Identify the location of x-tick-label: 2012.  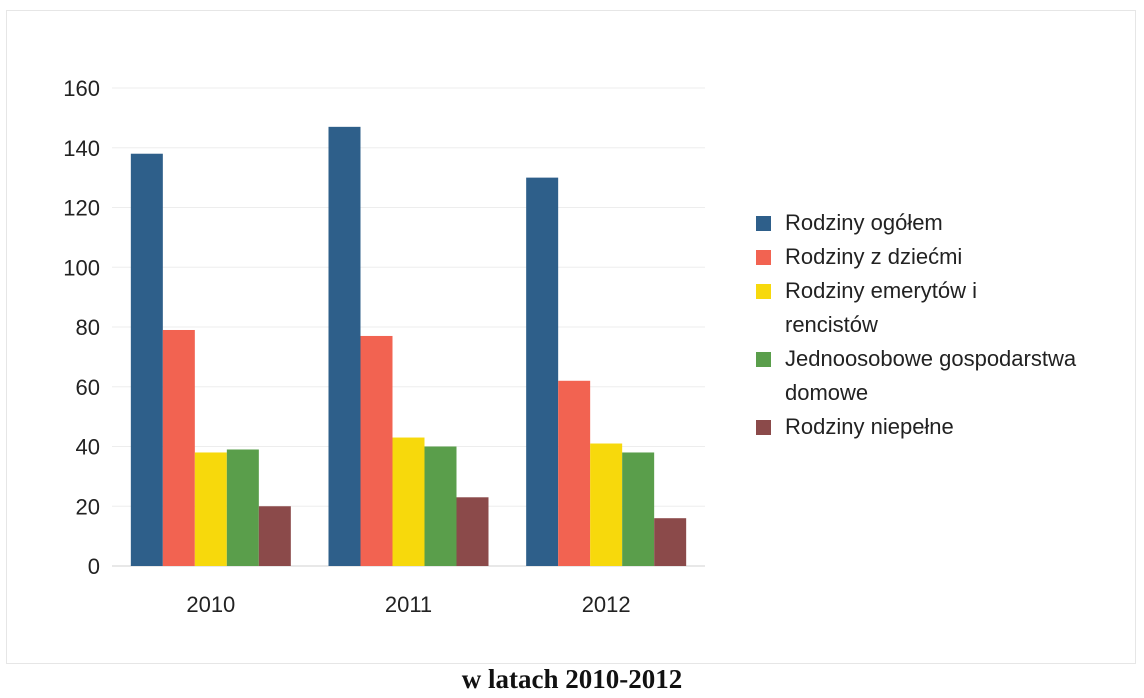
(606, 604).